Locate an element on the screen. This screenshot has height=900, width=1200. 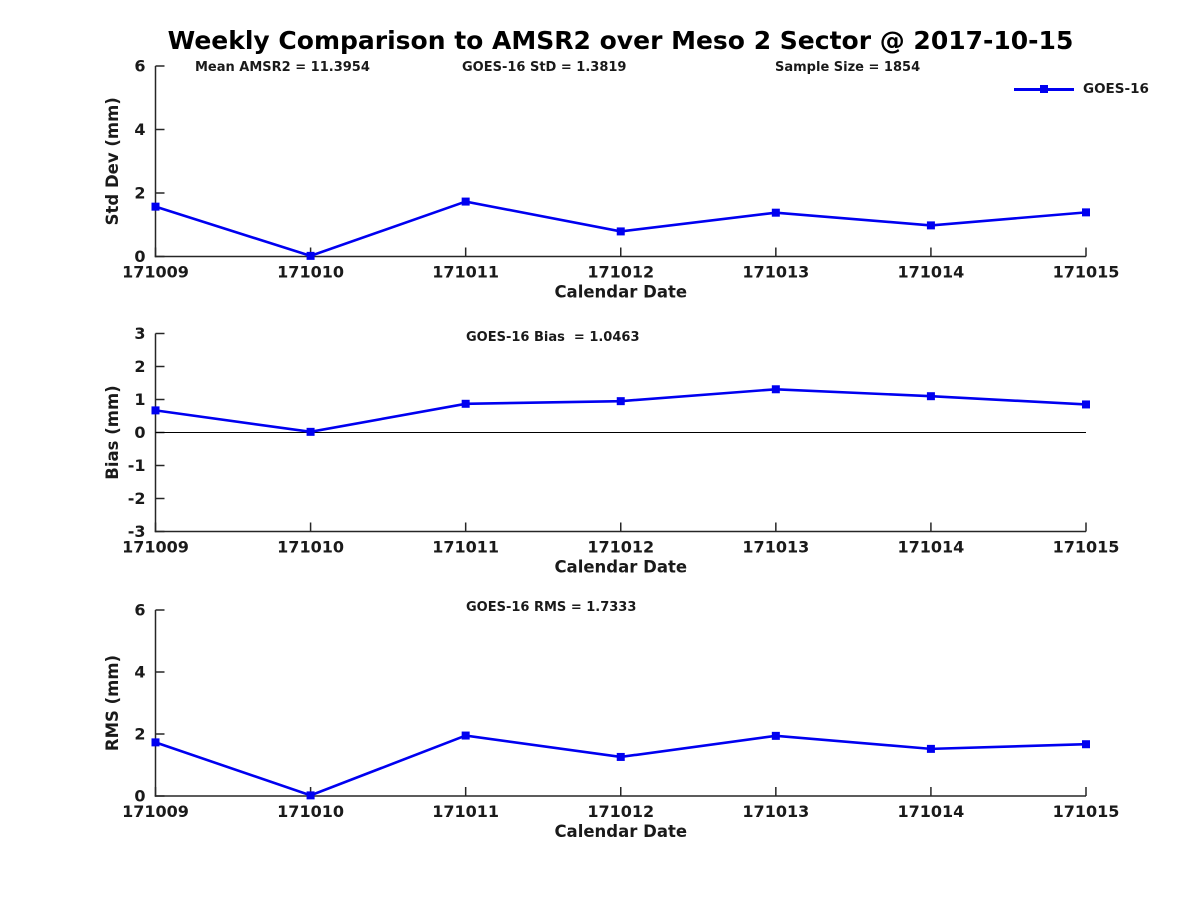
legend-square-marker-icon is located at coordinates (1044, 89).